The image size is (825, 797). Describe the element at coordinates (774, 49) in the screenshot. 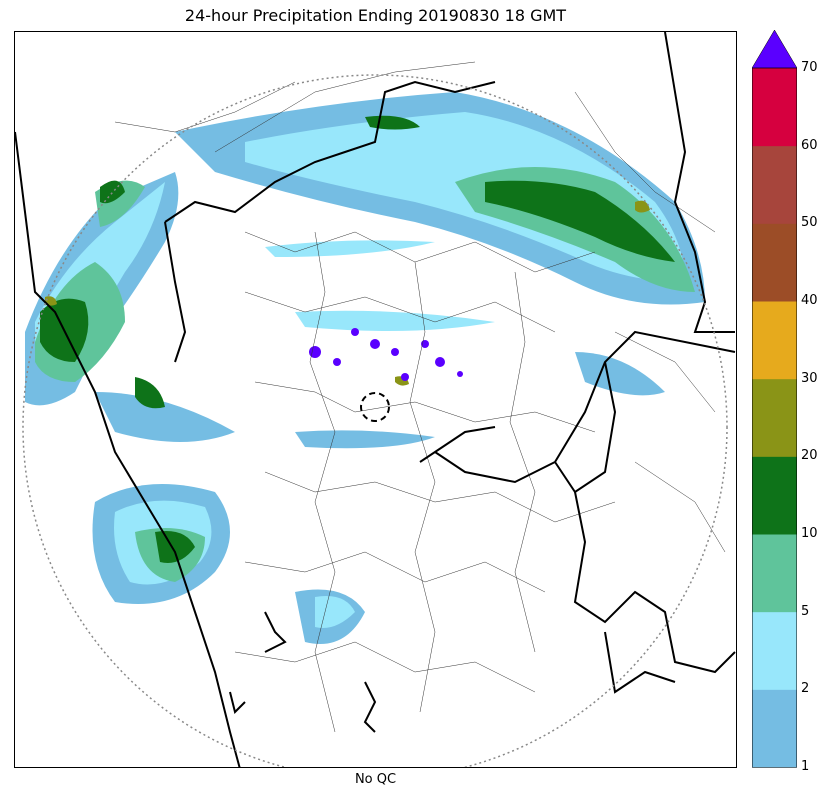

I see `colorbar-extend-arrow` at that location.